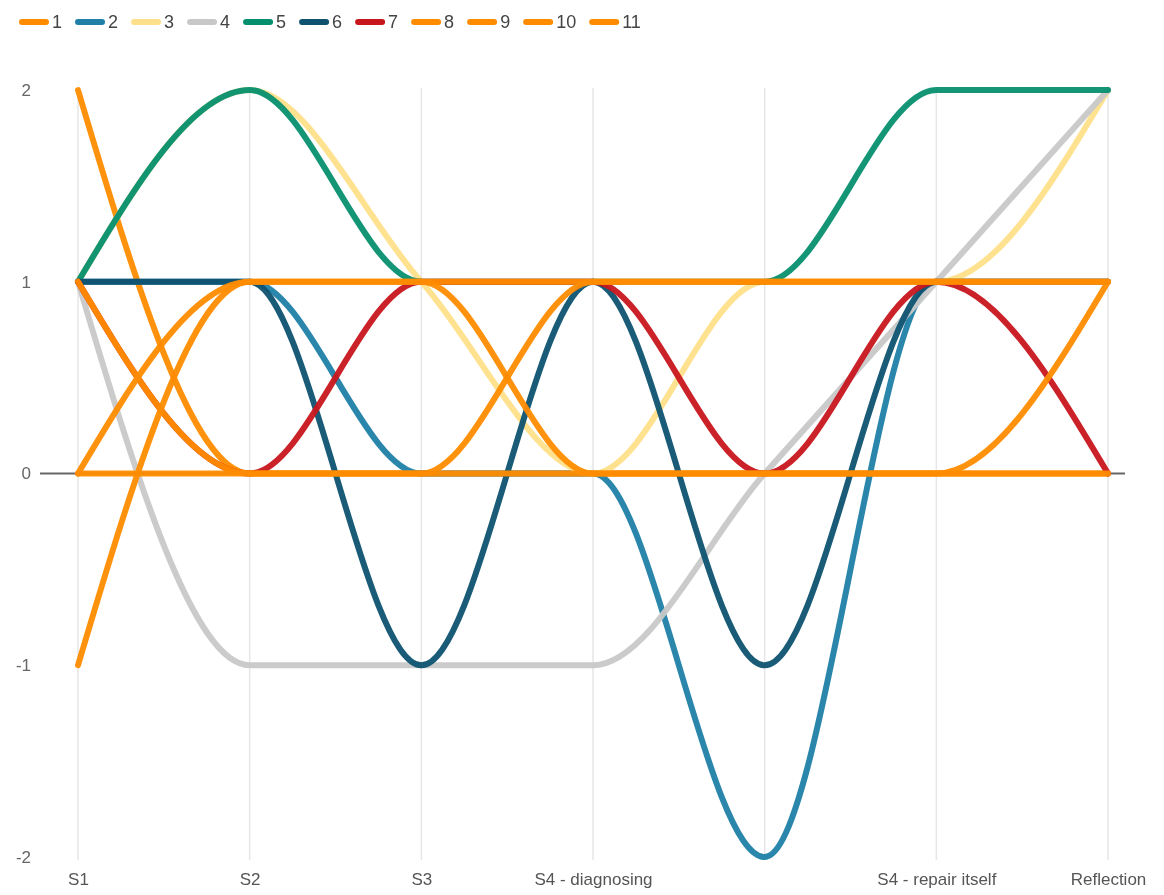  What do you see at coordinates (26, 474) in the screenshot?
I see `y-tick-label: 0` at bounding box center [26, 474].